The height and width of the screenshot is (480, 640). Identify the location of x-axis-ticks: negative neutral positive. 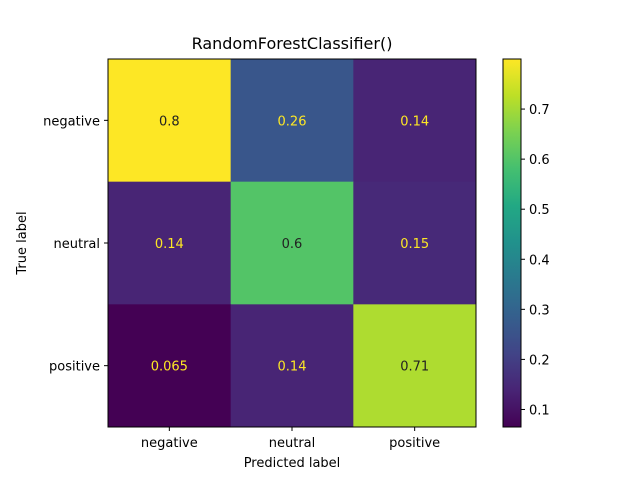
(290, 439).